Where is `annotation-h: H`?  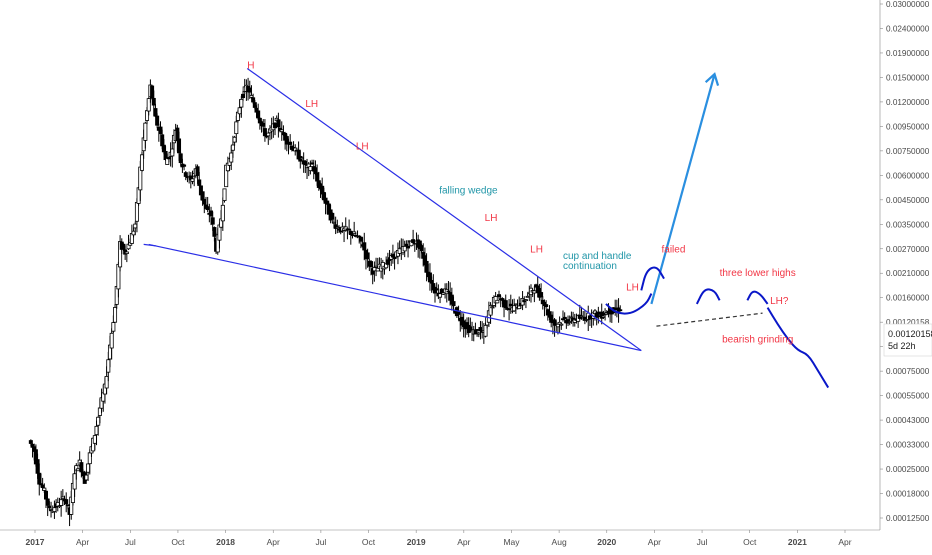
annotation-h: H is located at coordinates (250, 65).